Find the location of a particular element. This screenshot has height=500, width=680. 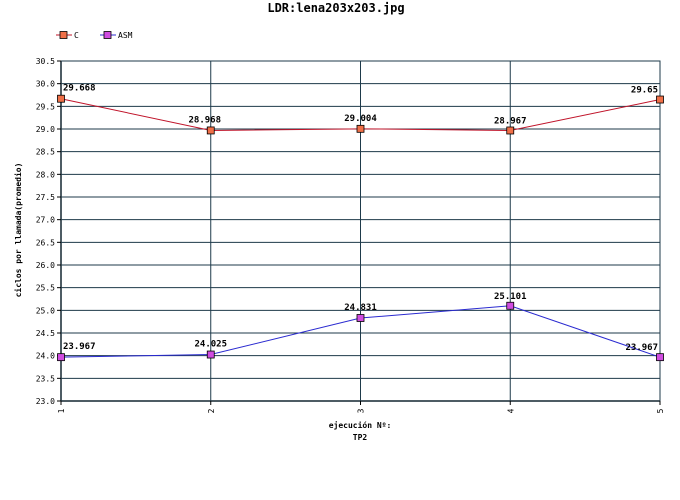

data-label: 28.967 is located at coordinates (510, 121).